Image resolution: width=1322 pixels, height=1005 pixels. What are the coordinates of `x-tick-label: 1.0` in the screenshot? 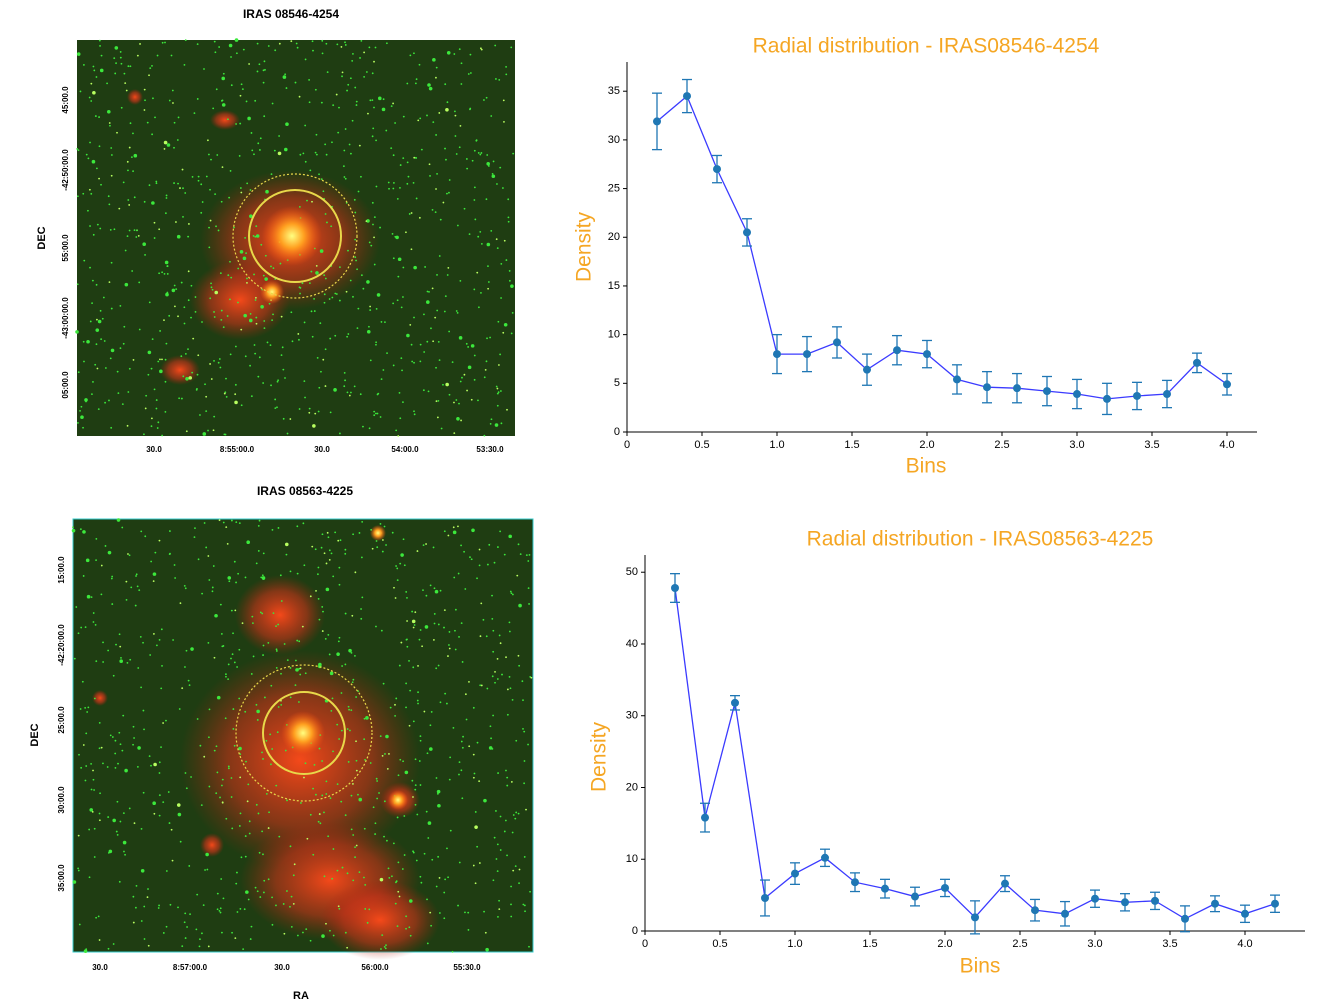 It's located at (776, 445).